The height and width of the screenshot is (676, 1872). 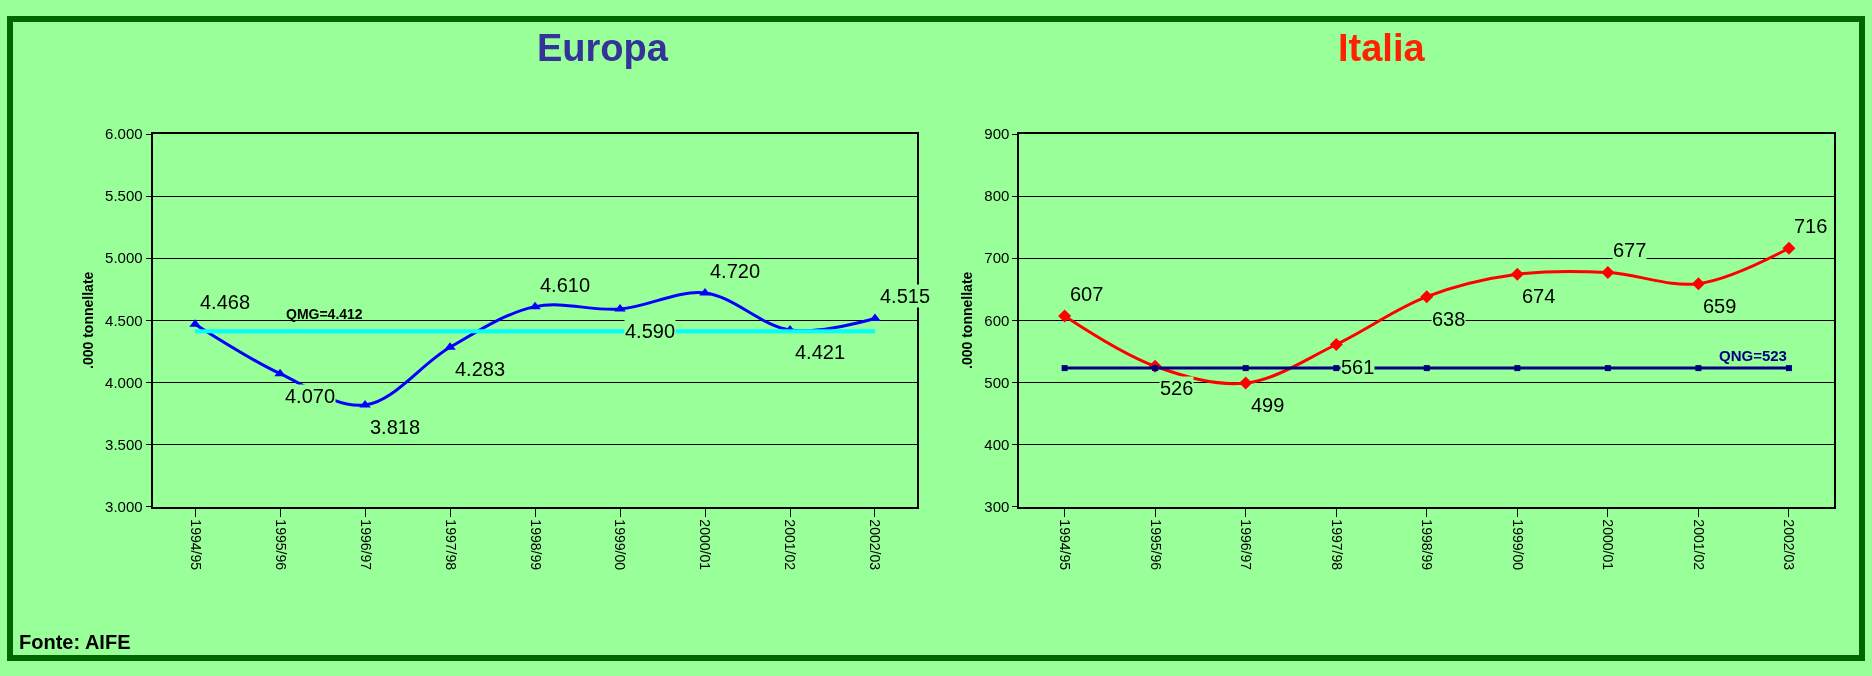 I want to click on data-label: 526, so click(x=1177, y=388).